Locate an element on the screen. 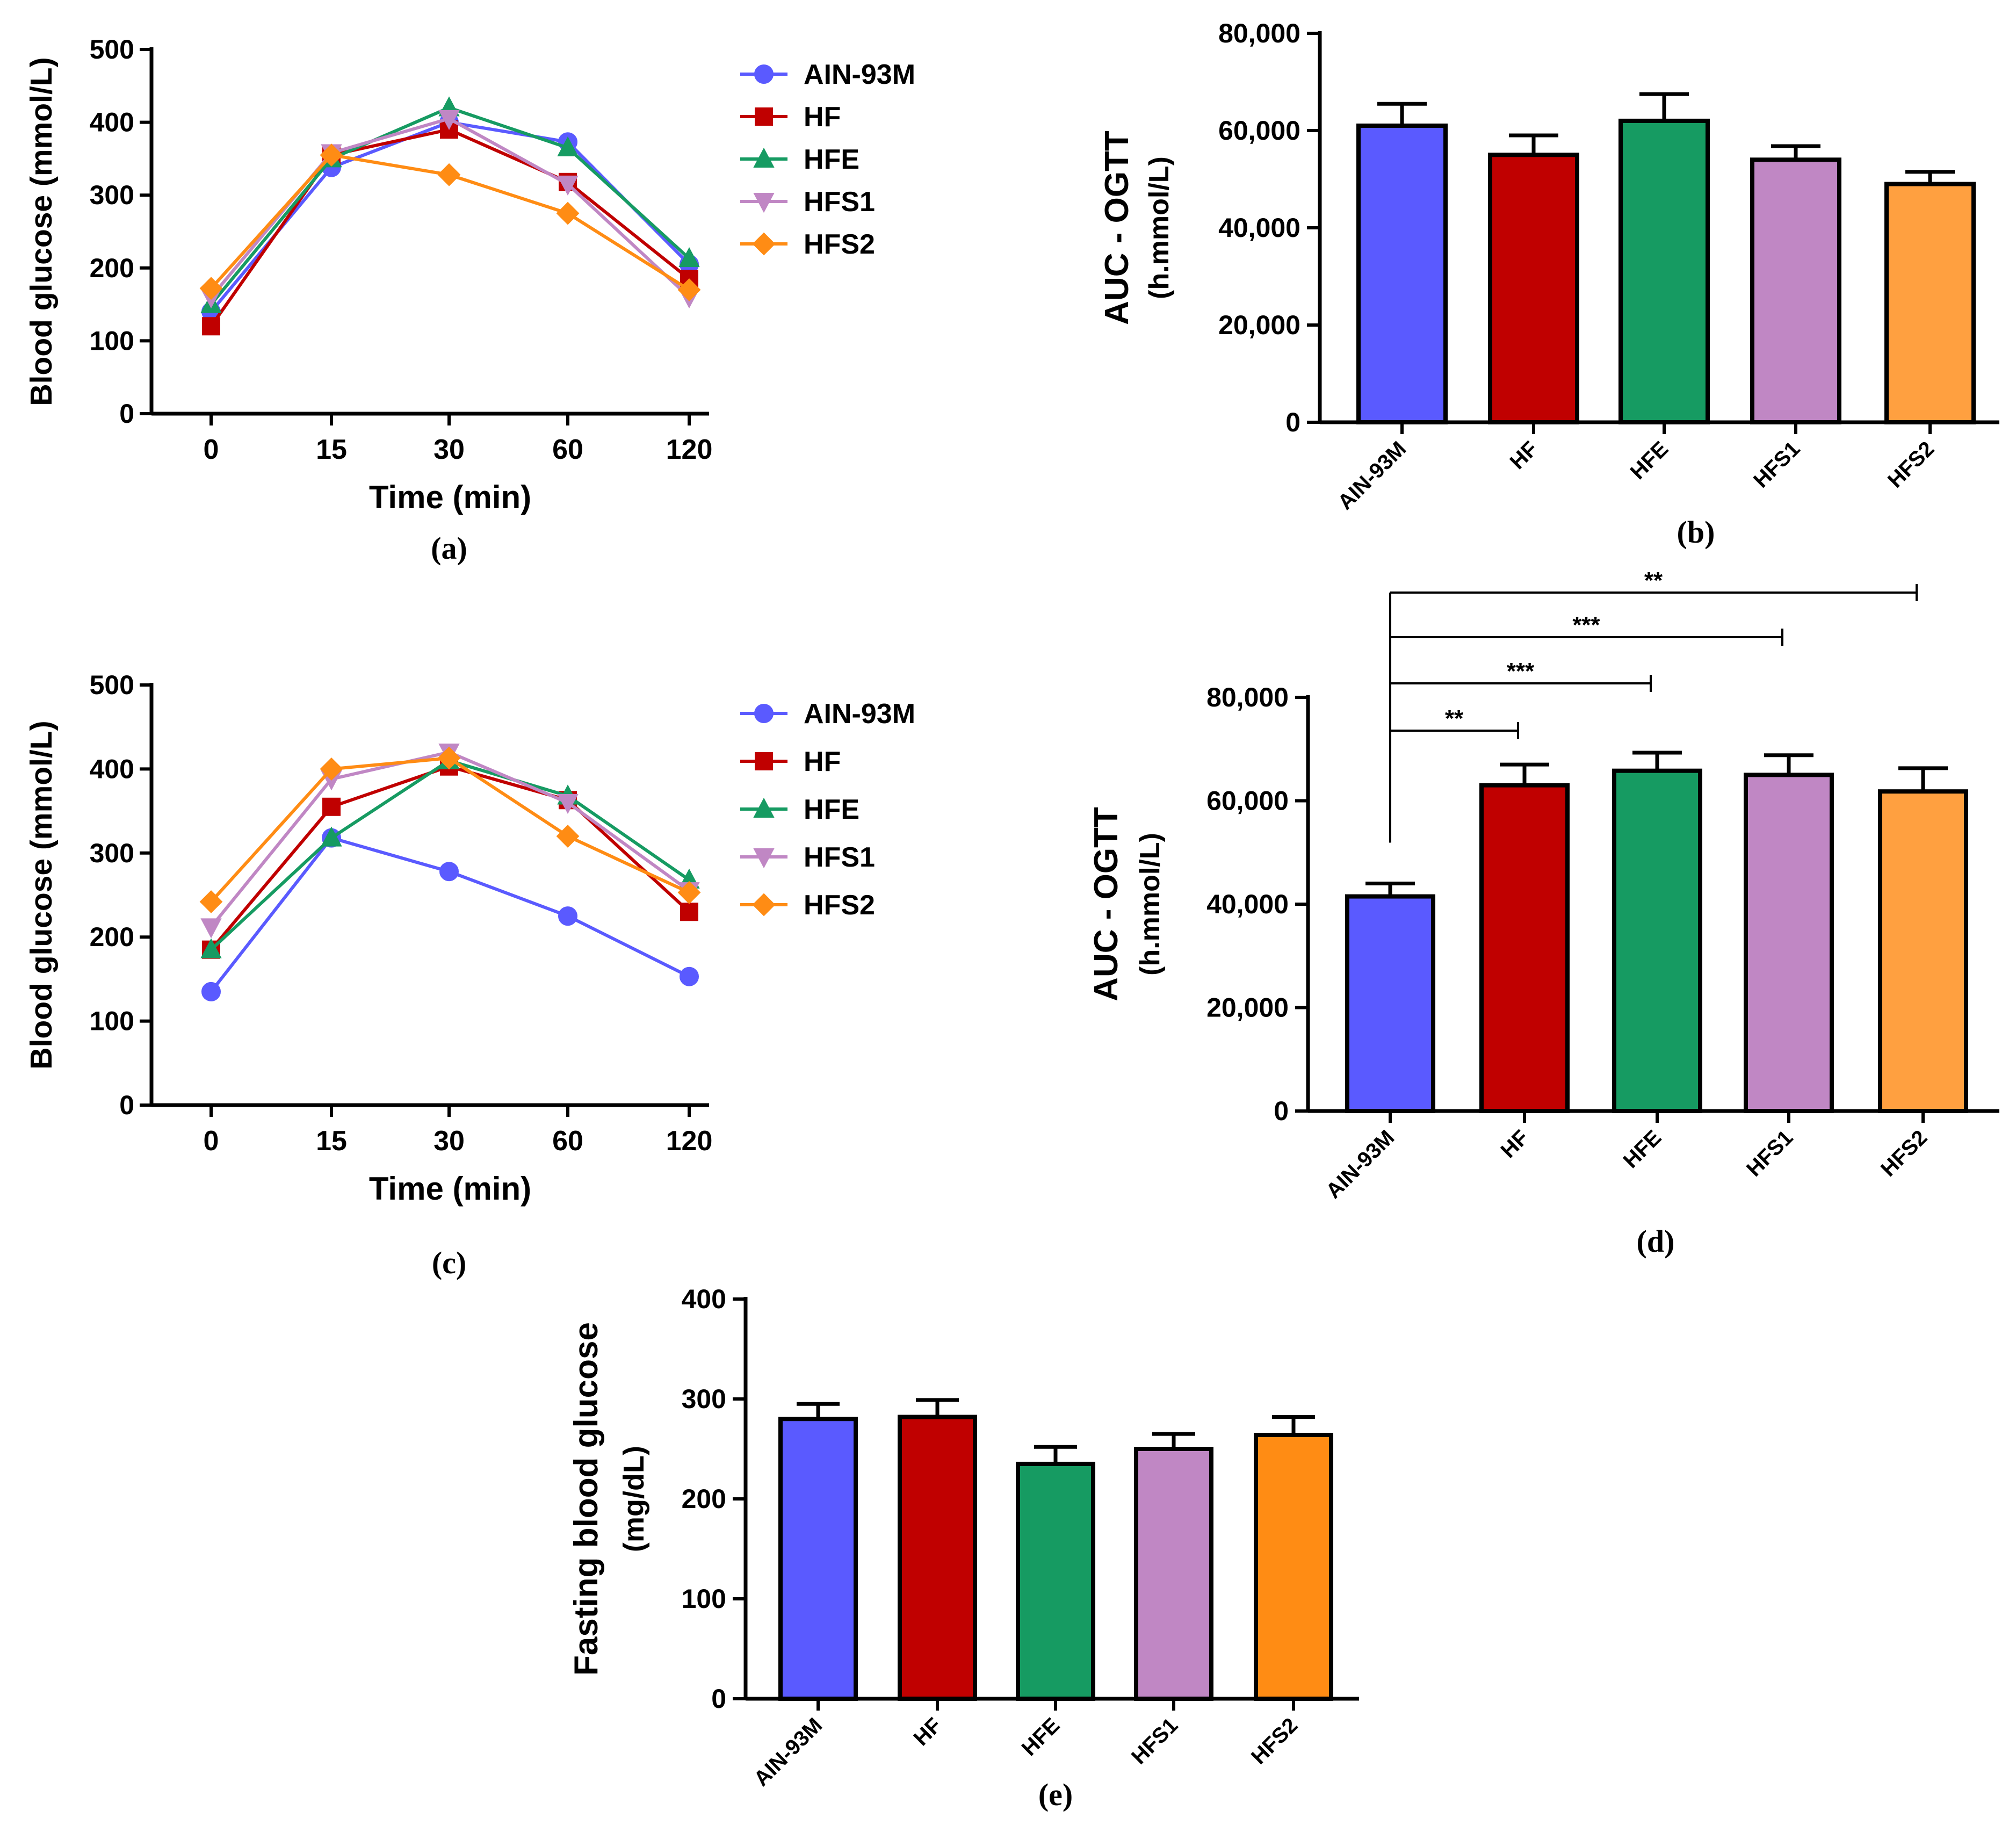  significance-label: *** is located at coordinates (1586, 625).